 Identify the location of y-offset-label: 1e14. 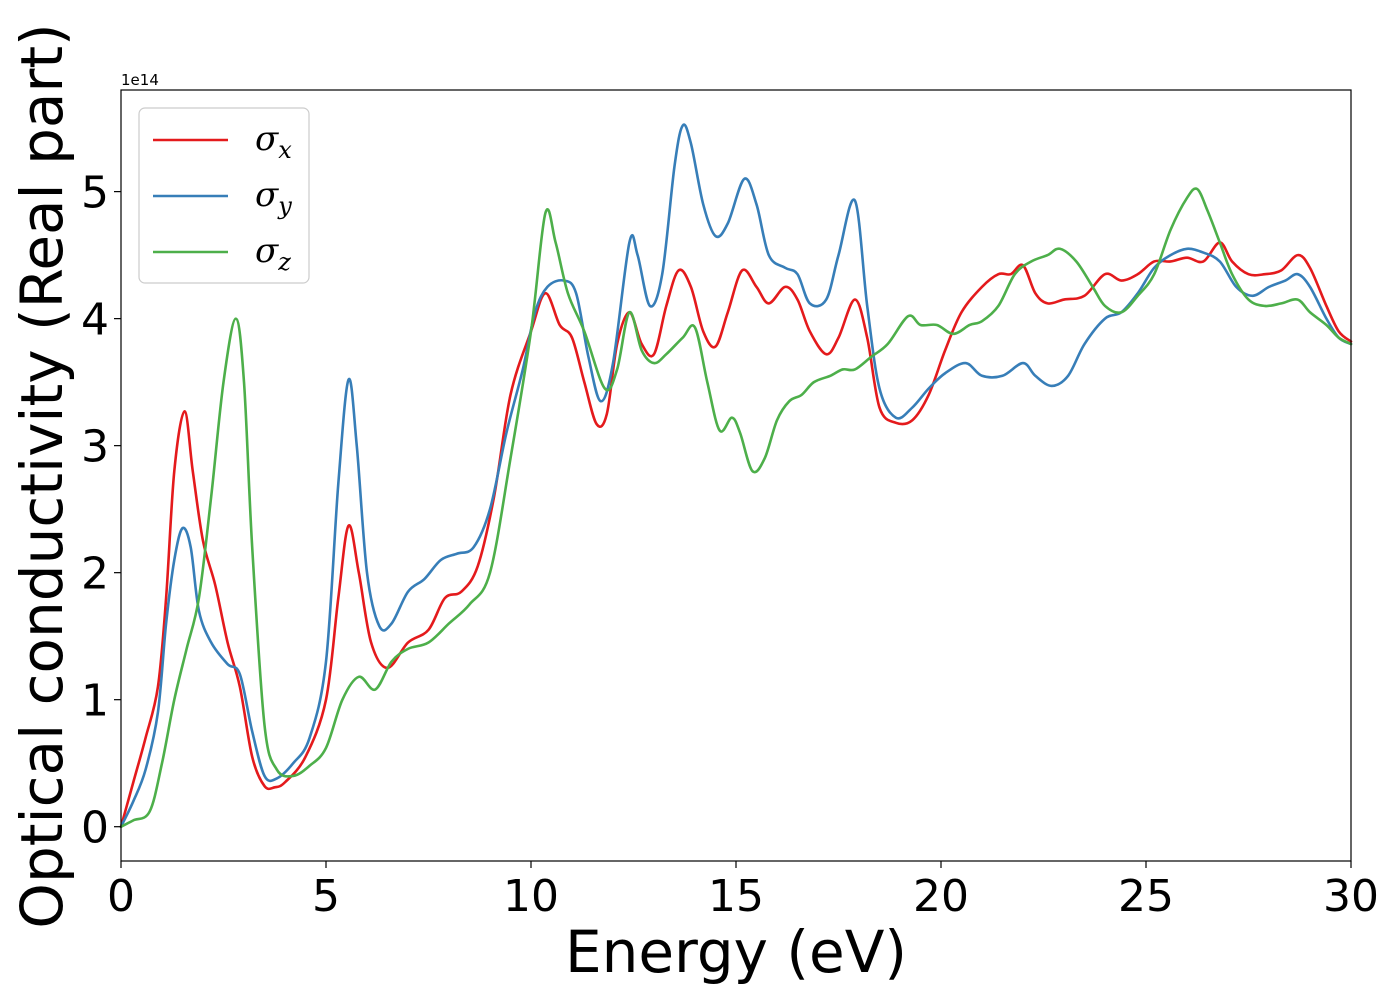
(140, 80).